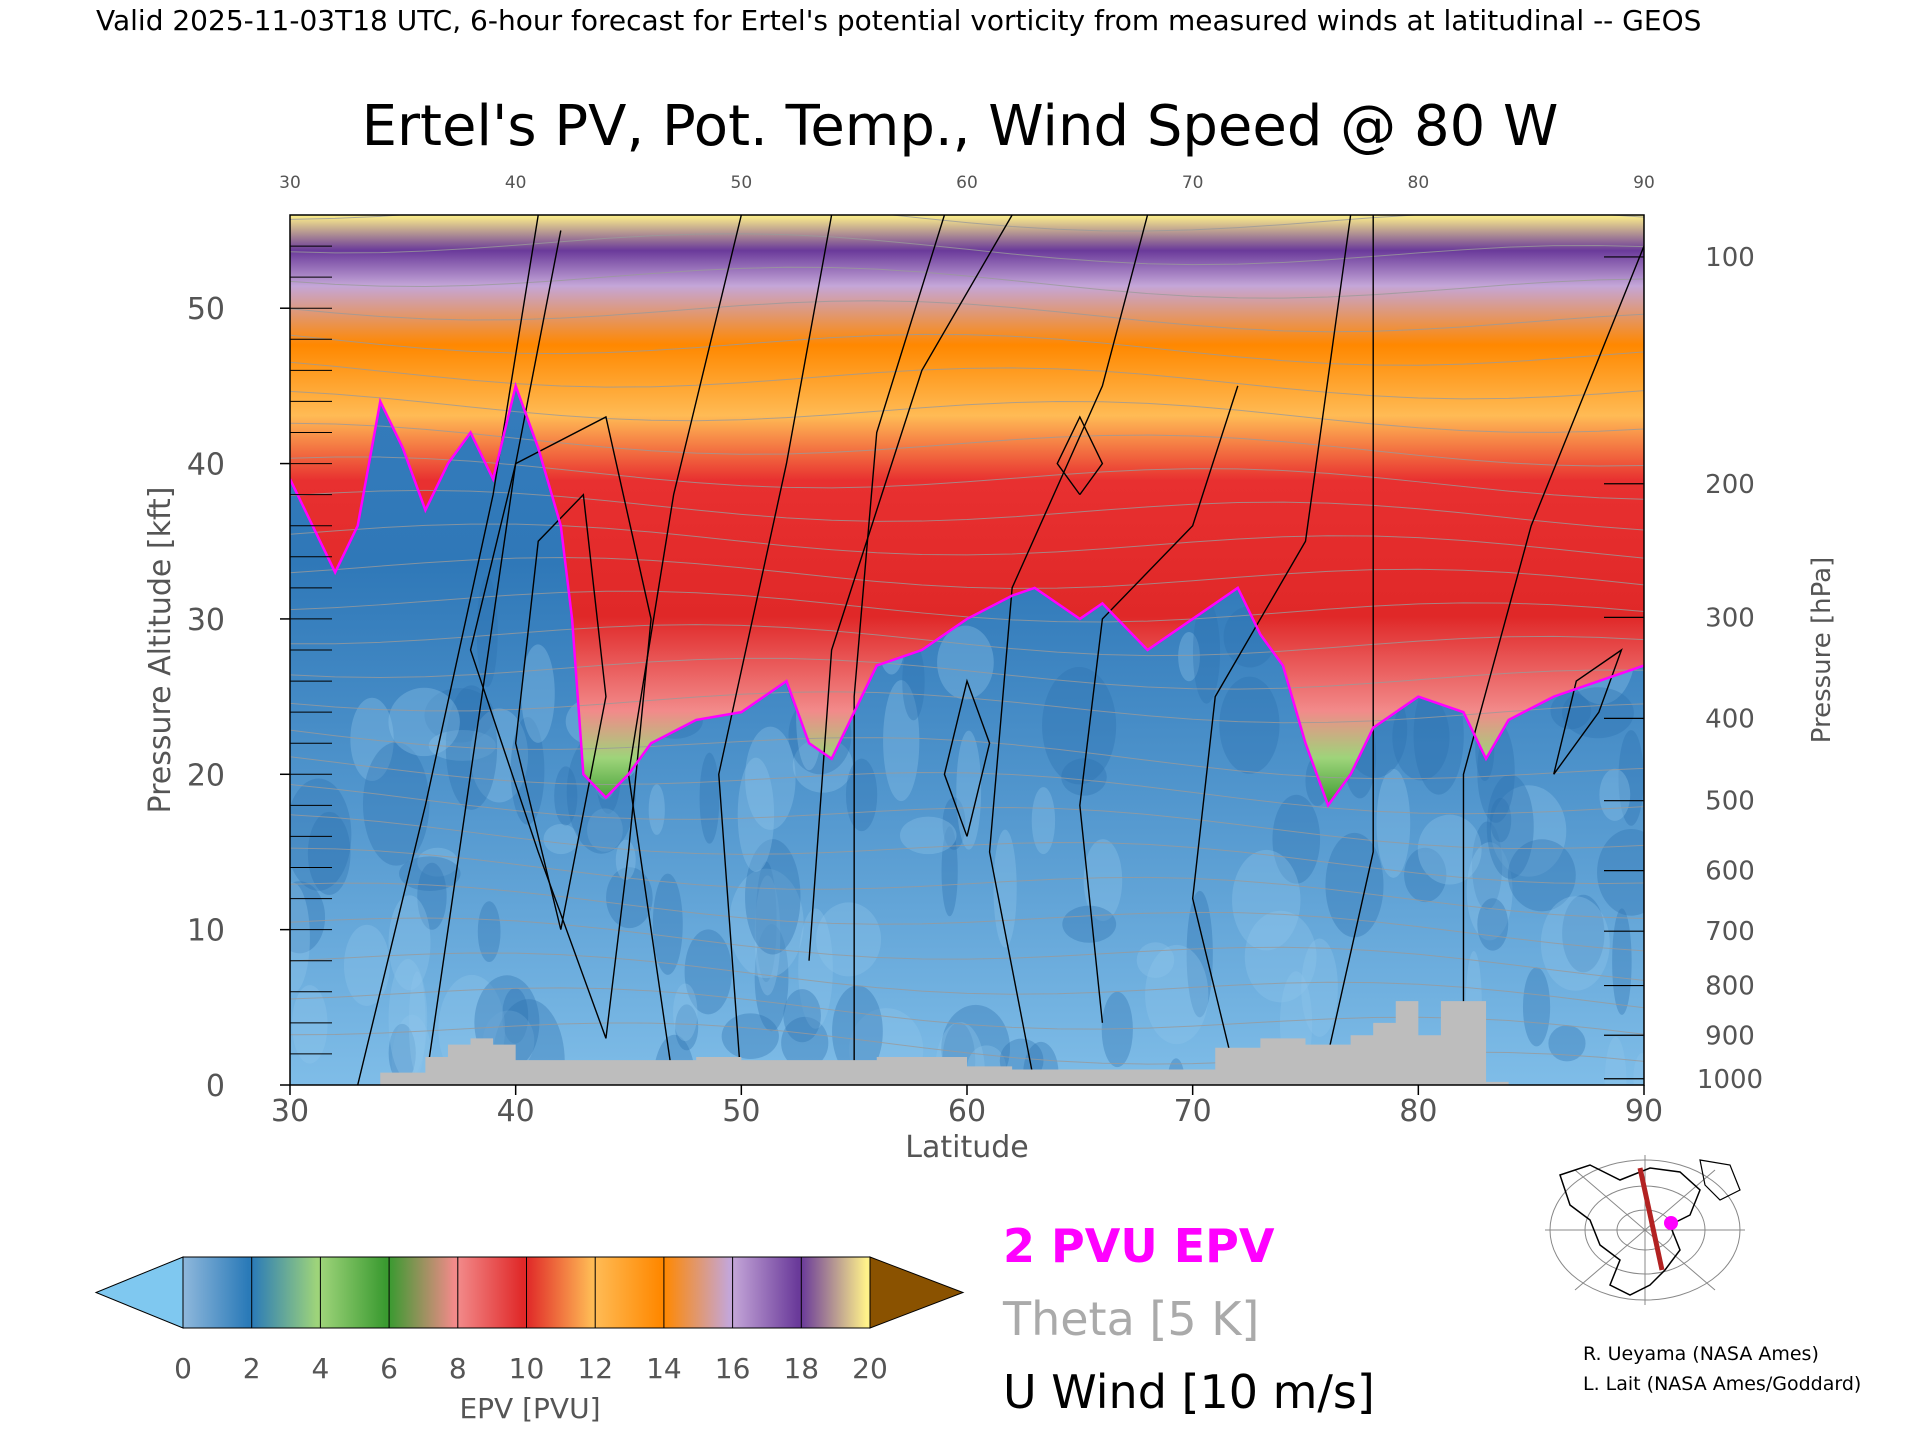 This screenshot has height=1440, width=1920. I want to click on colorbar-tick-label: 20, so click(870, 1368).